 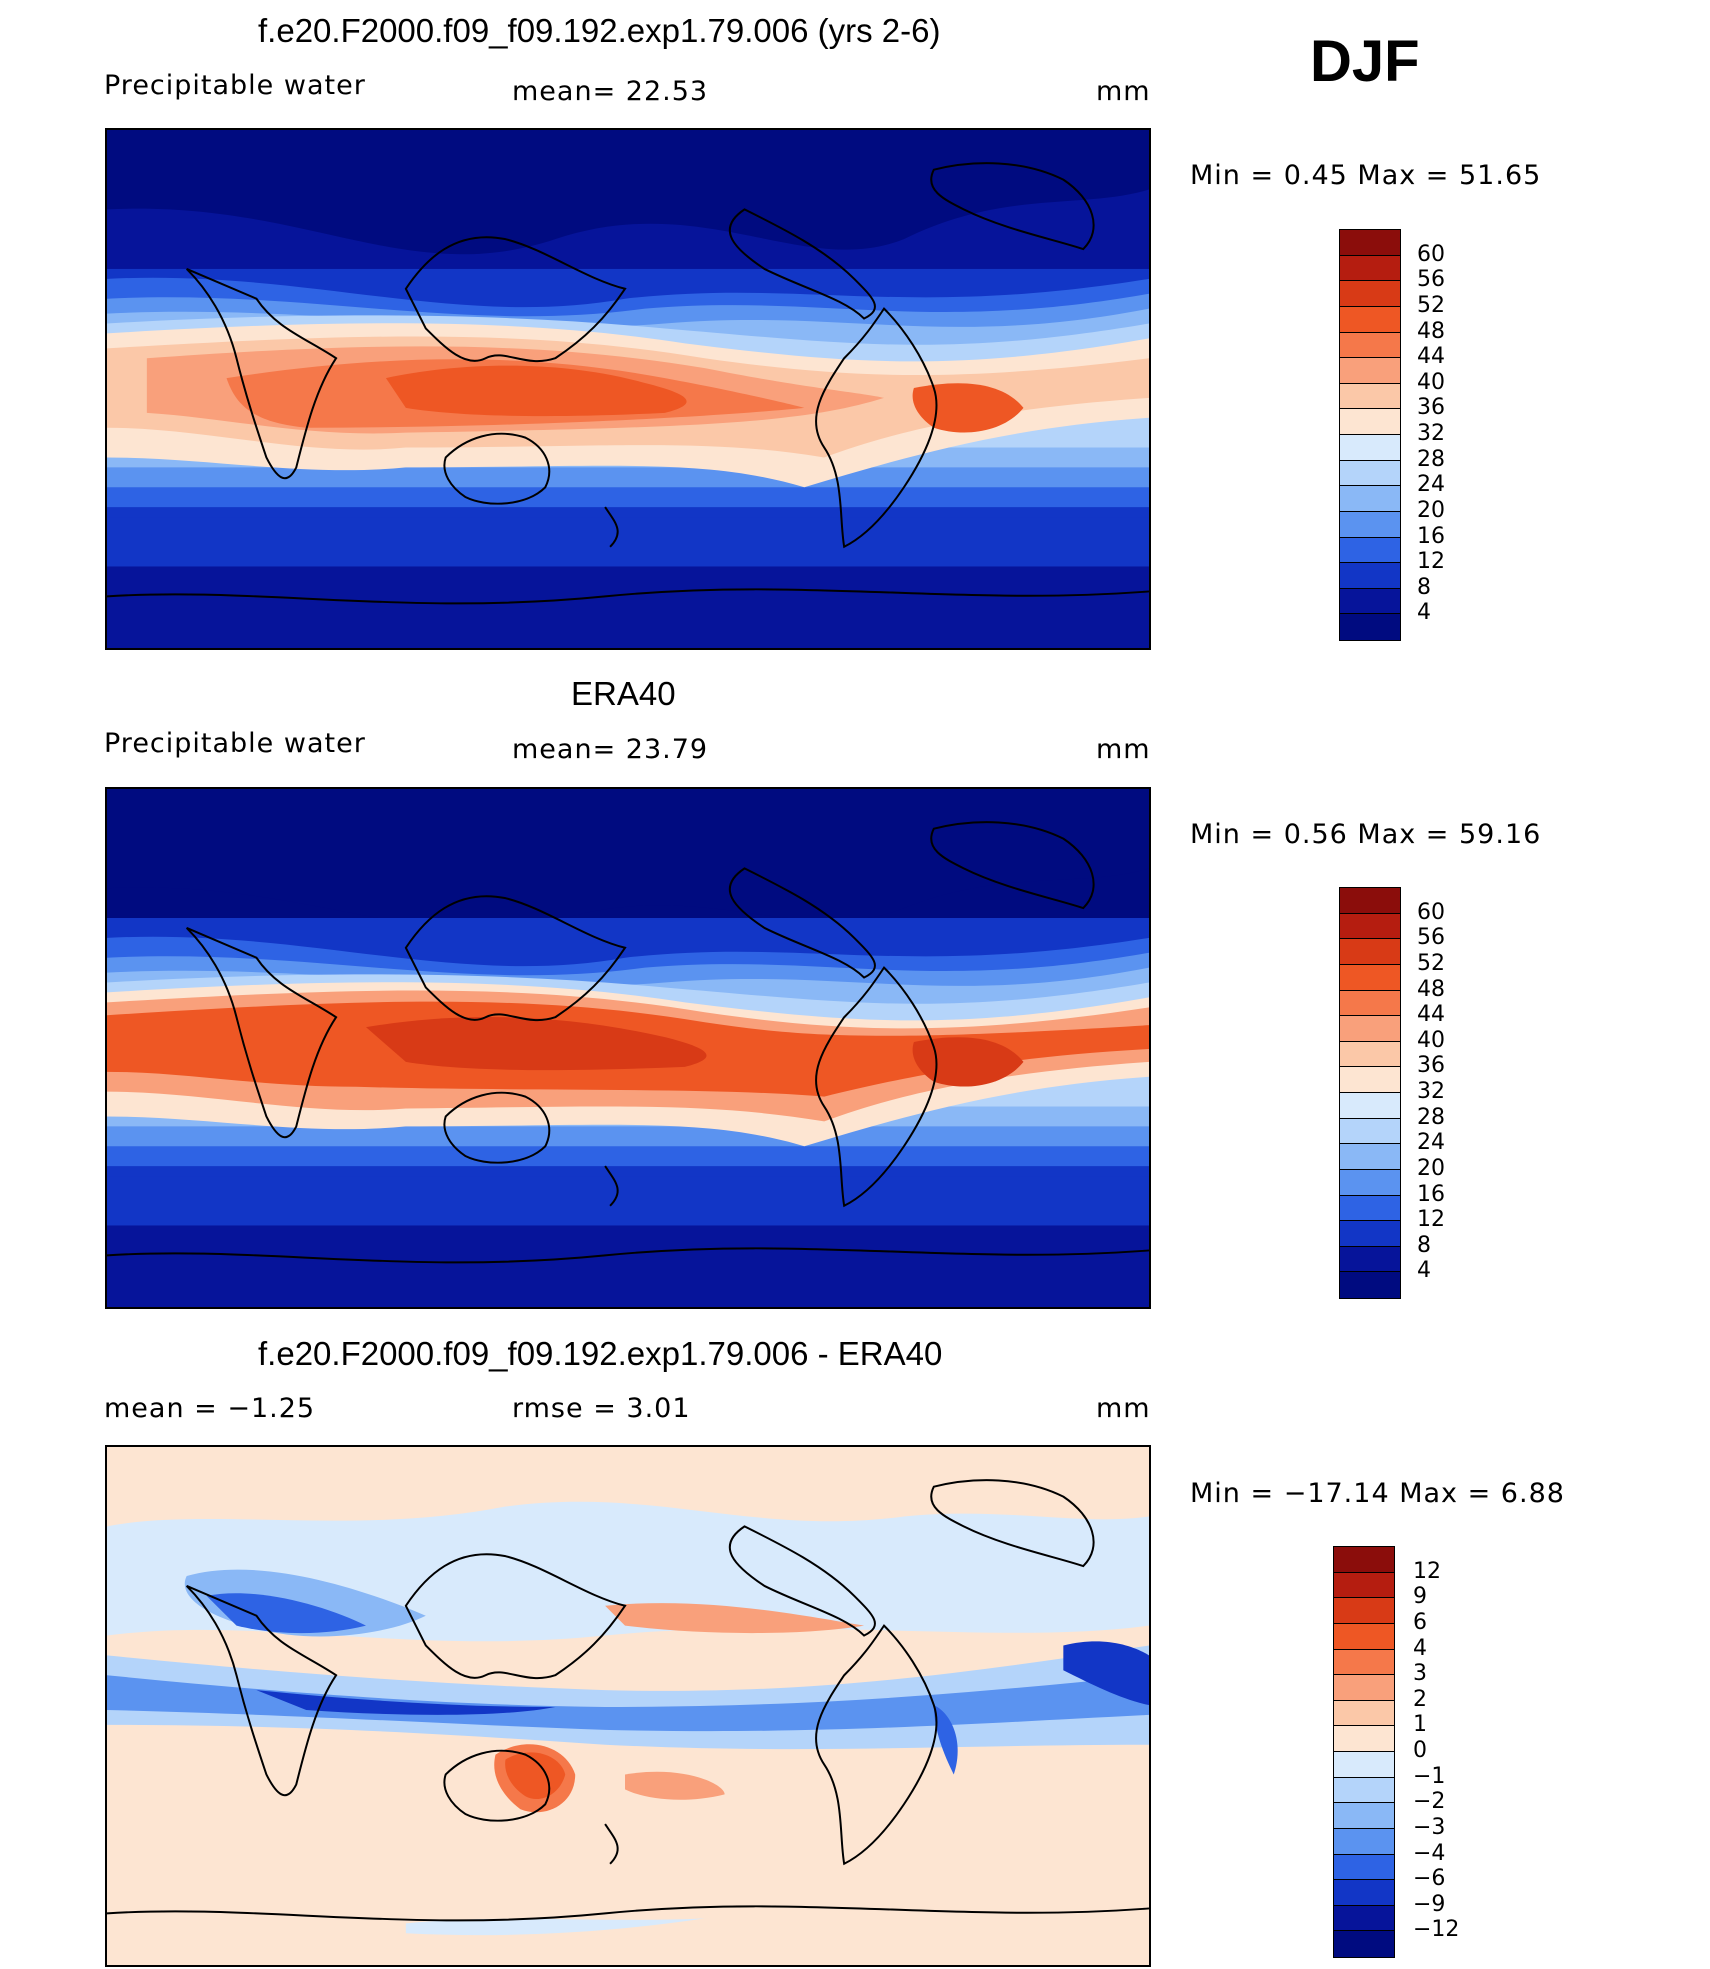 What do you see at coordinates (1420, 1725) in the screenshot?
I see `colorbar-tick-label: 1` at bounding box center [1420, 1725].